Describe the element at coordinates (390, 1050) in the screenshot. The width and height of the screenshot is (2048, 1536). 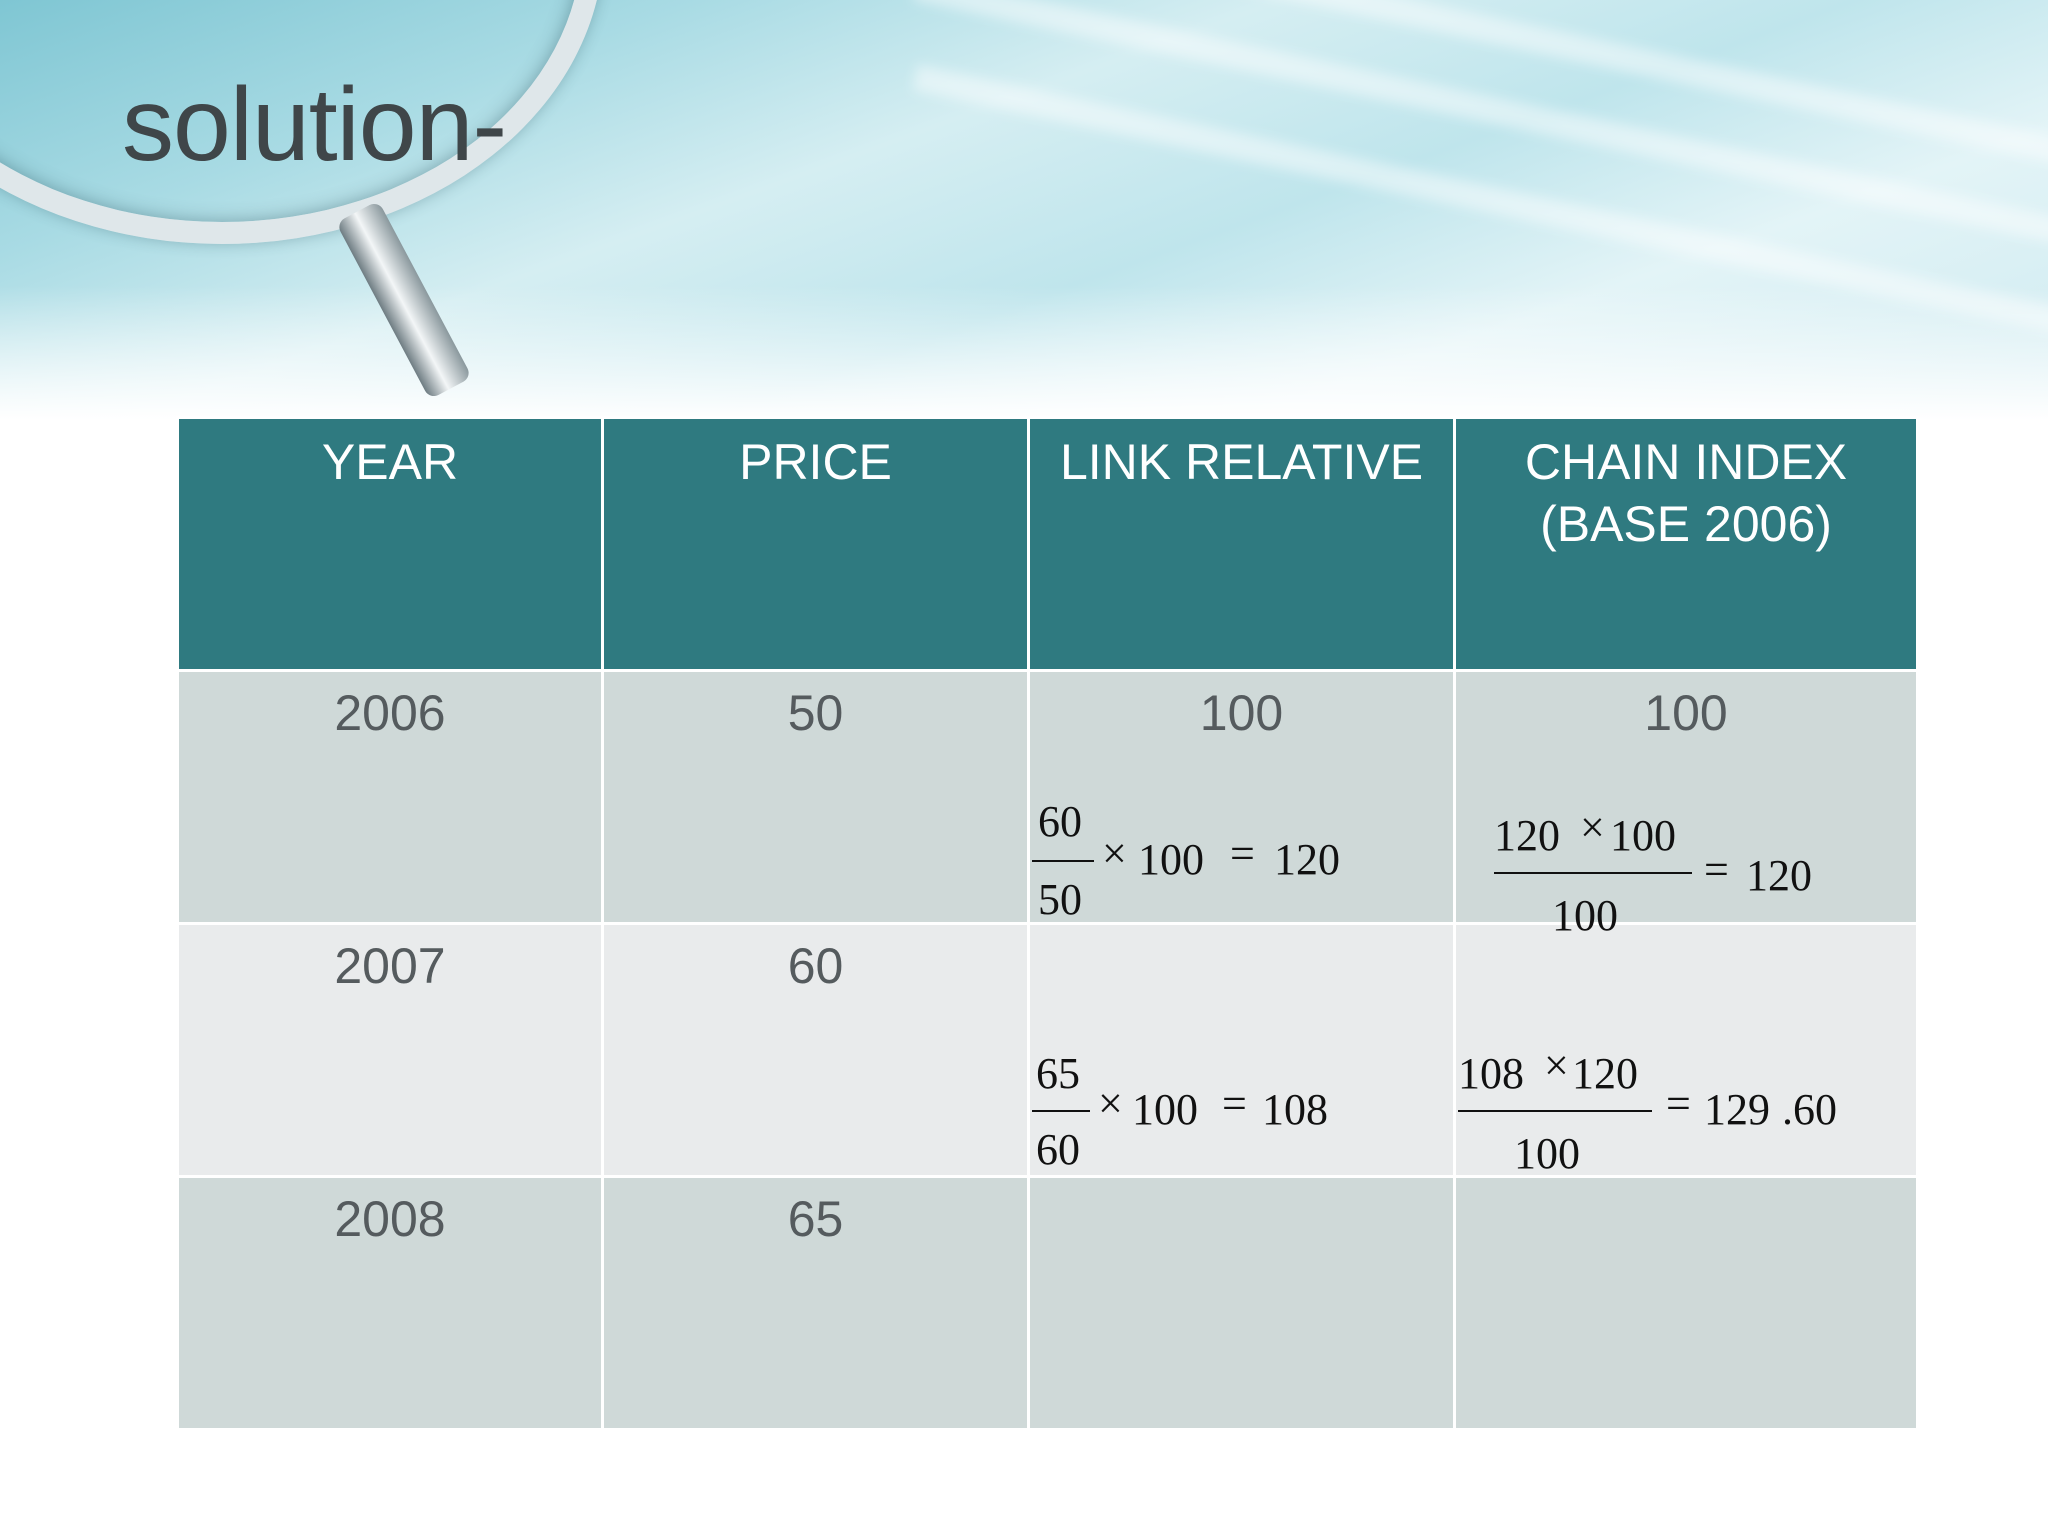
I see `cell-year: 2007` at that location.